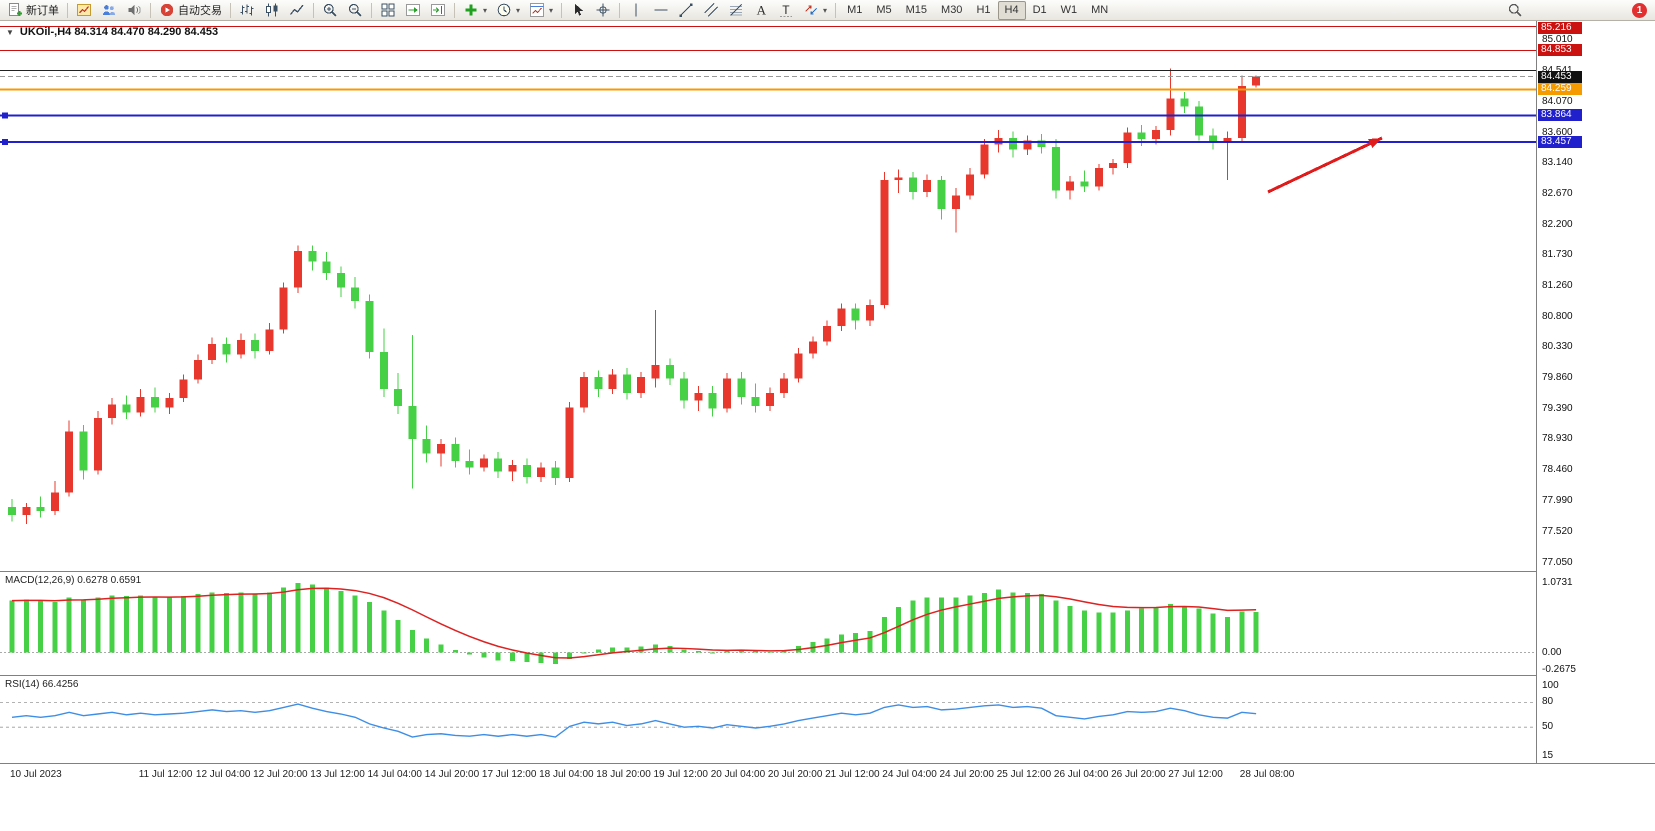 The height and width of the screenshot is (831, 1655). What do you see at coordinates (1325, 165) in the screenshot?
I see `trend-arrow` at bounding box center [1325, 165].